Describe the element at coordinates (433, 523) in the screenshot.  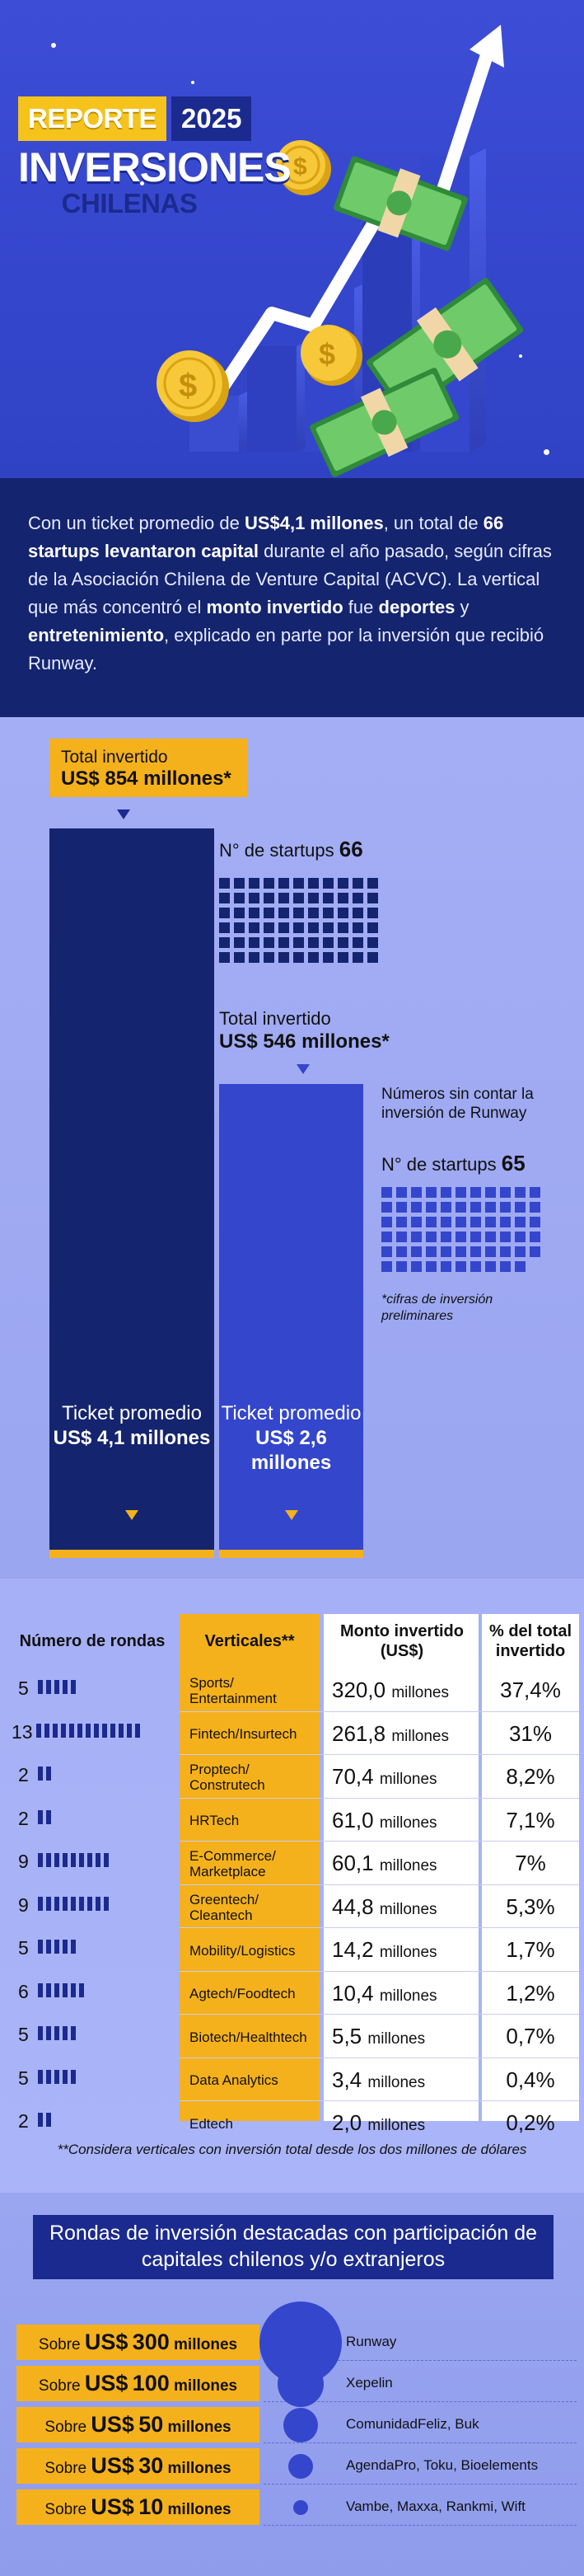
I see `intro-text: , un total de` at that location.